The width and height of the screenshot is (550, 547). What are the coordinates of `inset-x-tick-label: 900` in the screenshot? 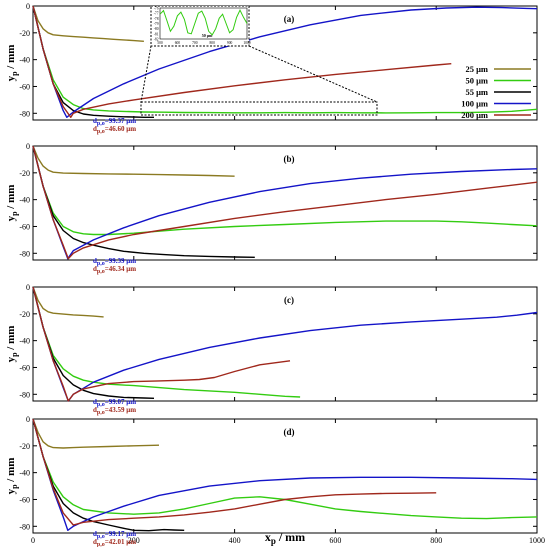 It's located at (230, 43).